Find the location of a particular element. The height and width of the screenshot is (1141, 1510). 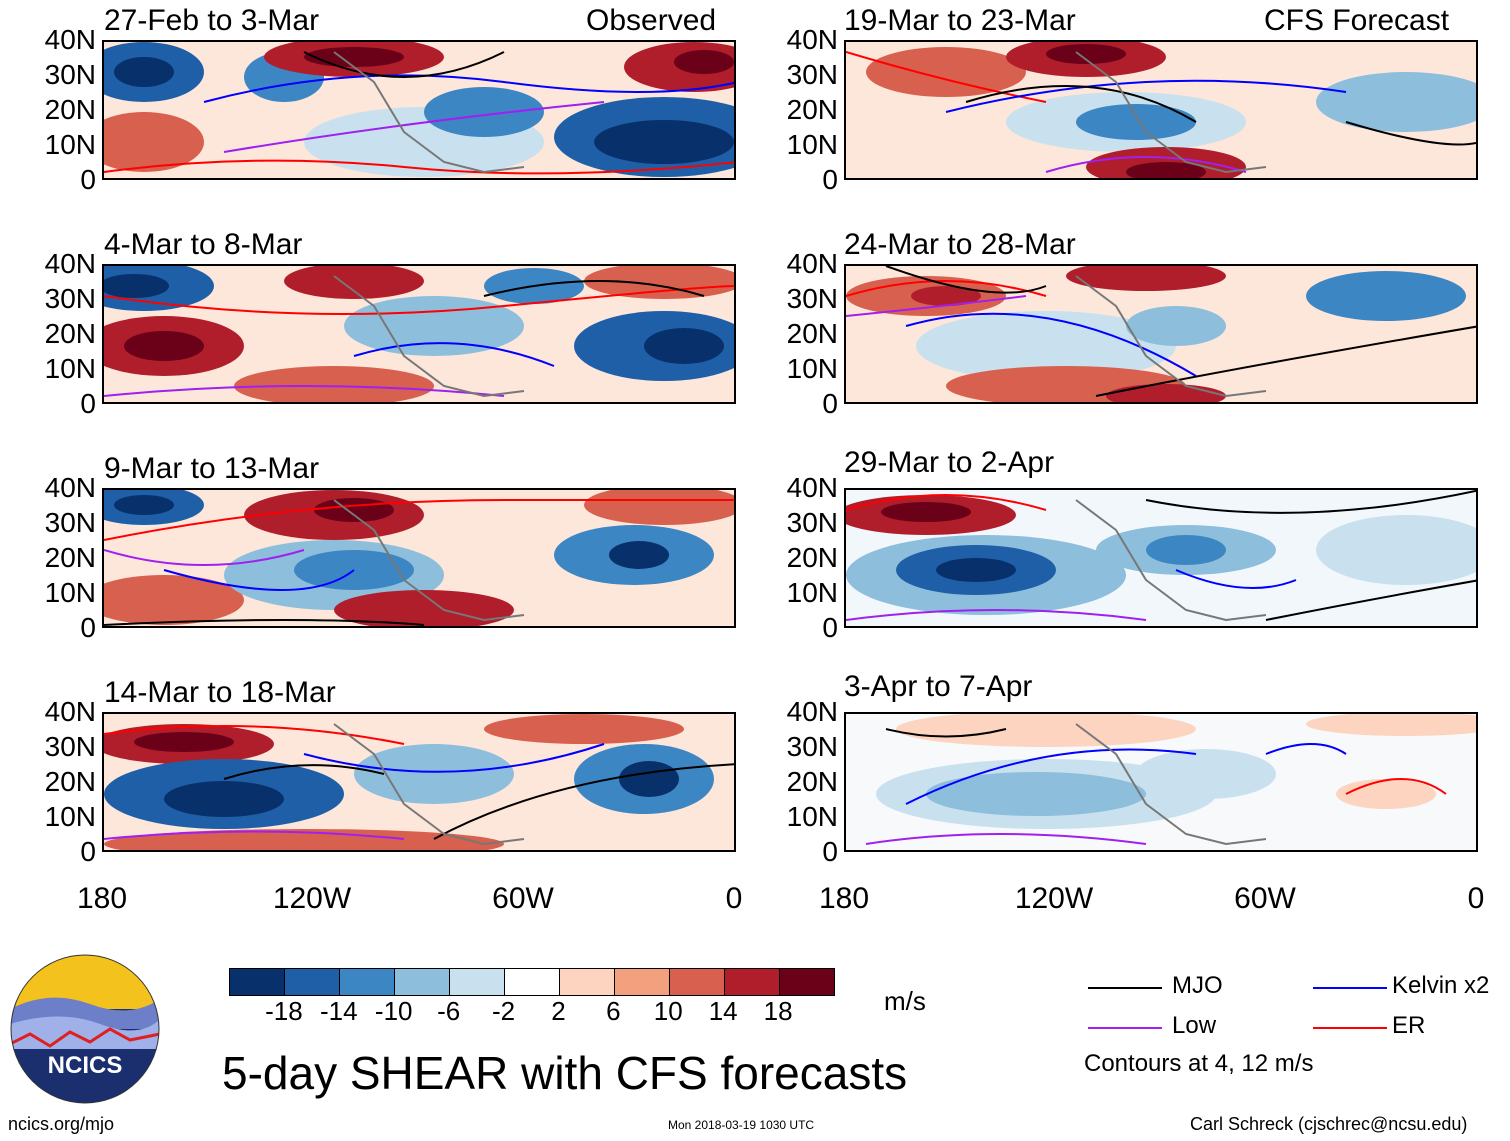

observed-label: Observed is located at coordinates (651, 20).